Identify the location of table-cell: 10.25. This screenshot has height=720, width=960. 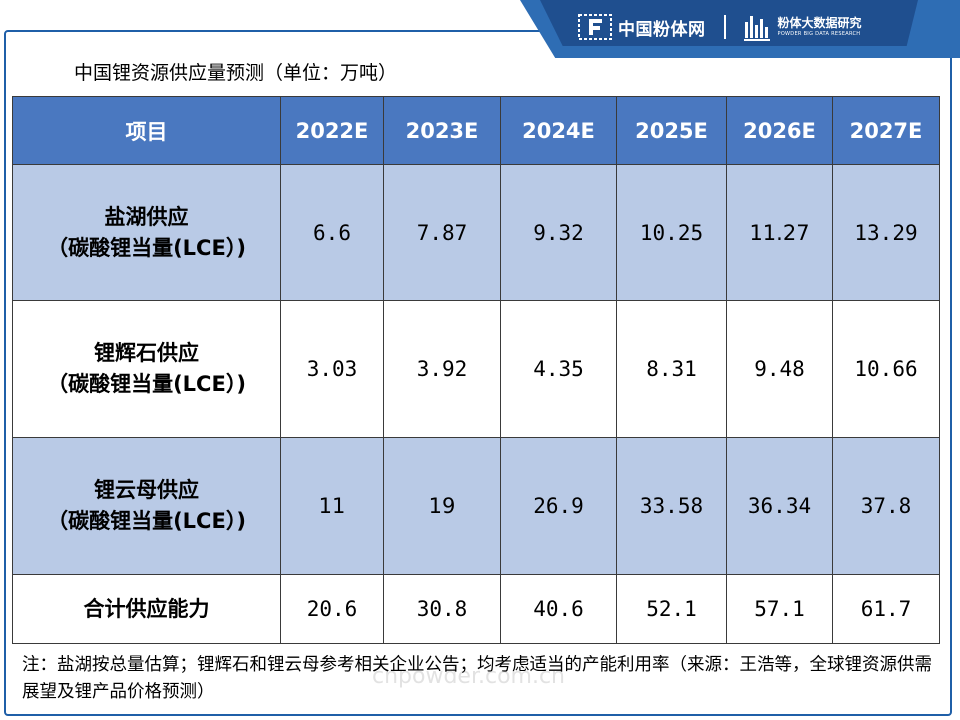
(671, 232).